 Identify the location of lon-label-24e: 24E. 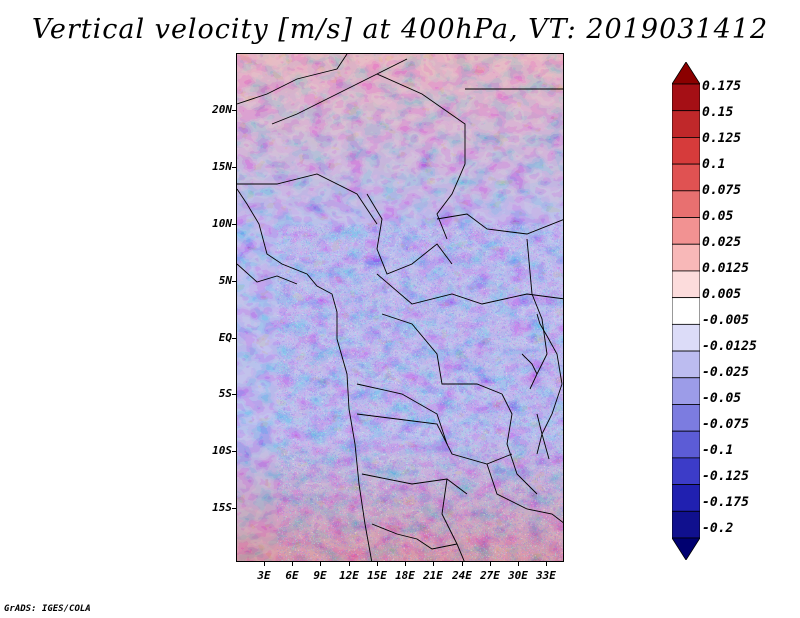
(462, 575).